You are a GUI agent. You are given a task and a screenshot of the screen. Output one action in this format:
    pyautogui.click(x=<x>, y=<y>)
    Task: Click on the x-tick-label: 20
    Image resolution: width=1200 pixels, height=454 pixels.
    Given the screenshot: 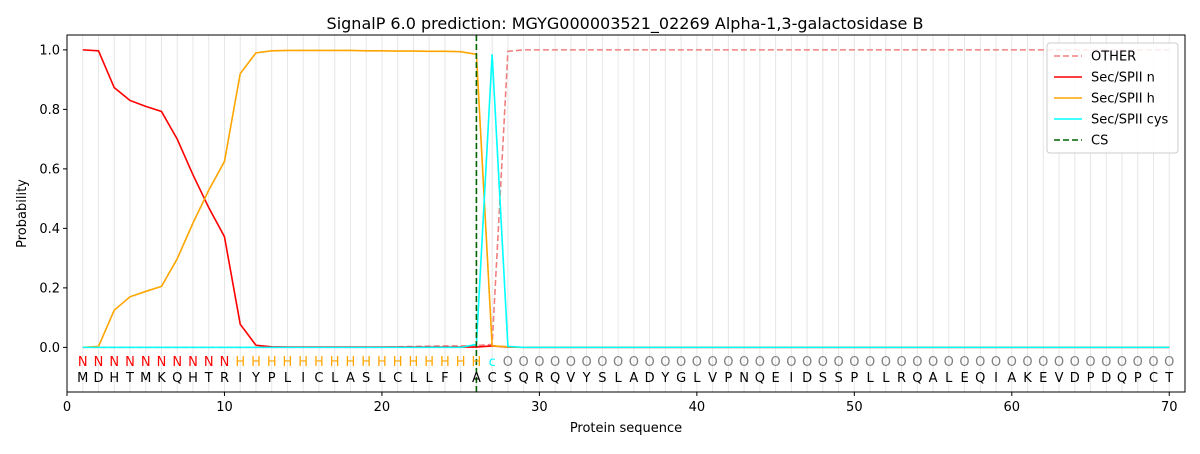 What is the action you would take?
    pyautogui.click(x=382, y=407)
    